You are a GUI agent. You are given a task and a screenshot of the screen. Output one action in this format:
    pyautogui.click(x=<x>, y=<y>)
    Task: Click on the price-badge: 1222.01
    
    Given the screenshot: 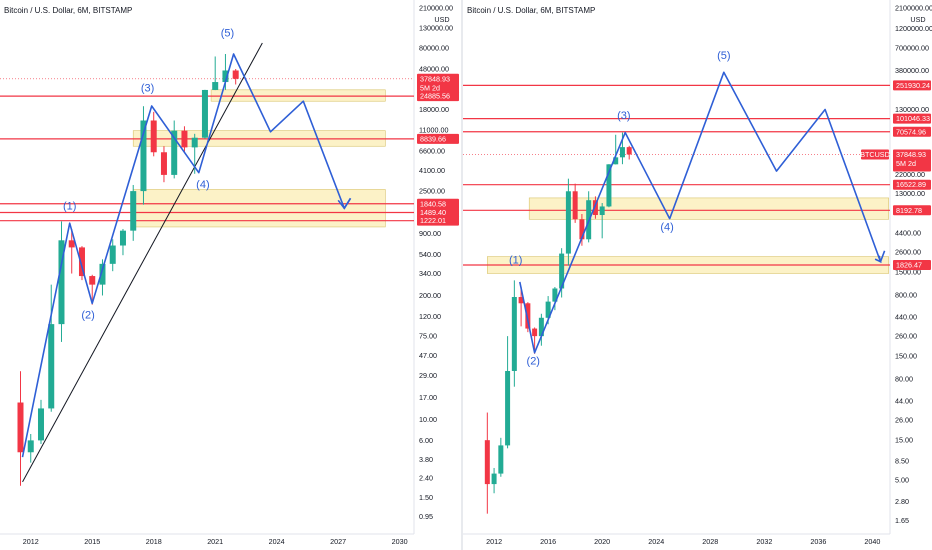 What is the action you would take?
    pyautogui.click(x=438, y=220)
    